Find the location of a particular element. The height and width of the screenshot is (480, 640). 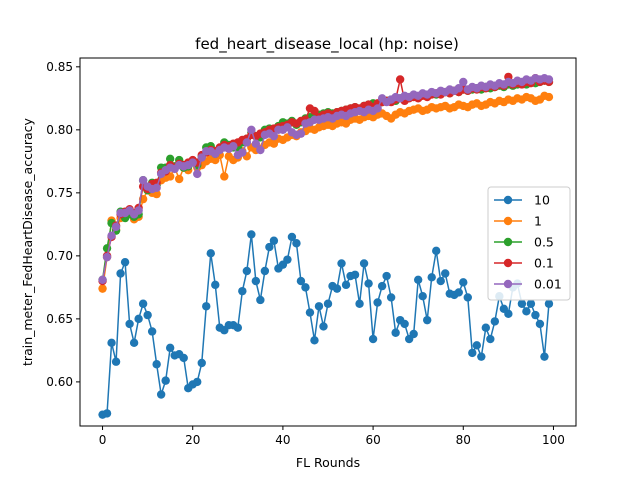

x-tick-label: 40 is located at coordinates (282, 440).